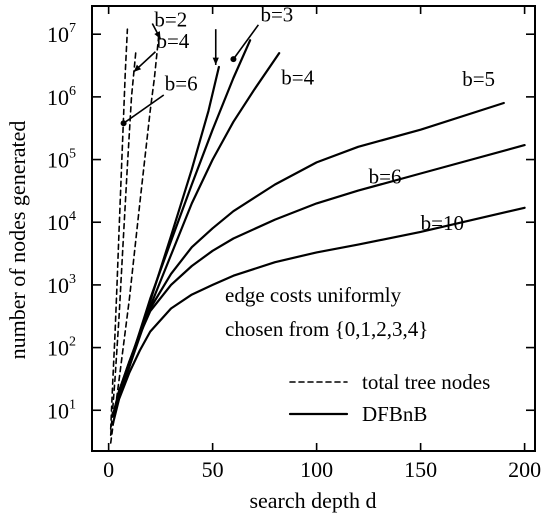 The image size is (548, 517). What do you see at coordinates (61, 348) in the screenshot?
I see `y-tick-label: 10²` at bounding box center [61, 348].